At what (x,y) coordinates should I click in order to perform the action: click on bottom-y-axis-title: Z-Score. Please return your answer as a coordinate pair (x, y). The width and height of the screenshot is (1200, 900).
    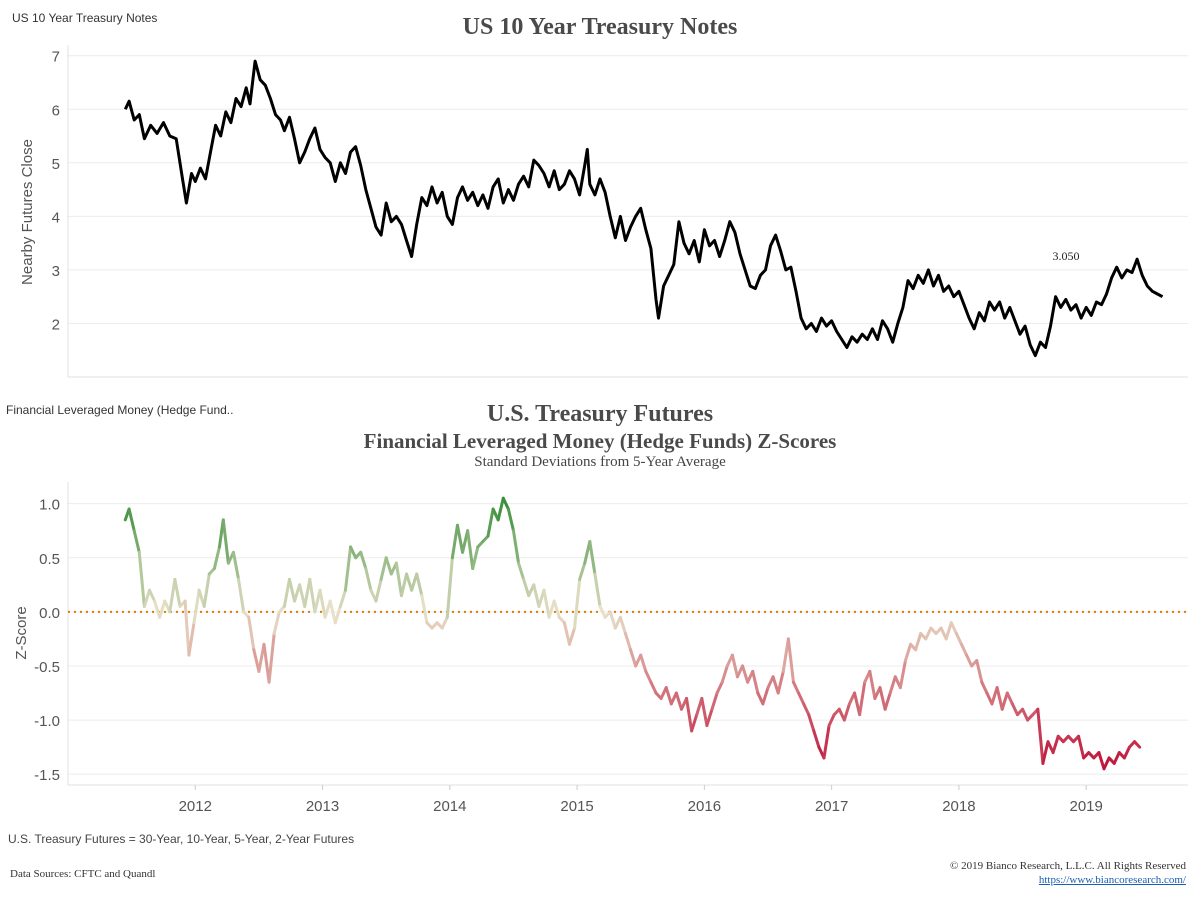
    Looking at the image, I should click on (21, 632).